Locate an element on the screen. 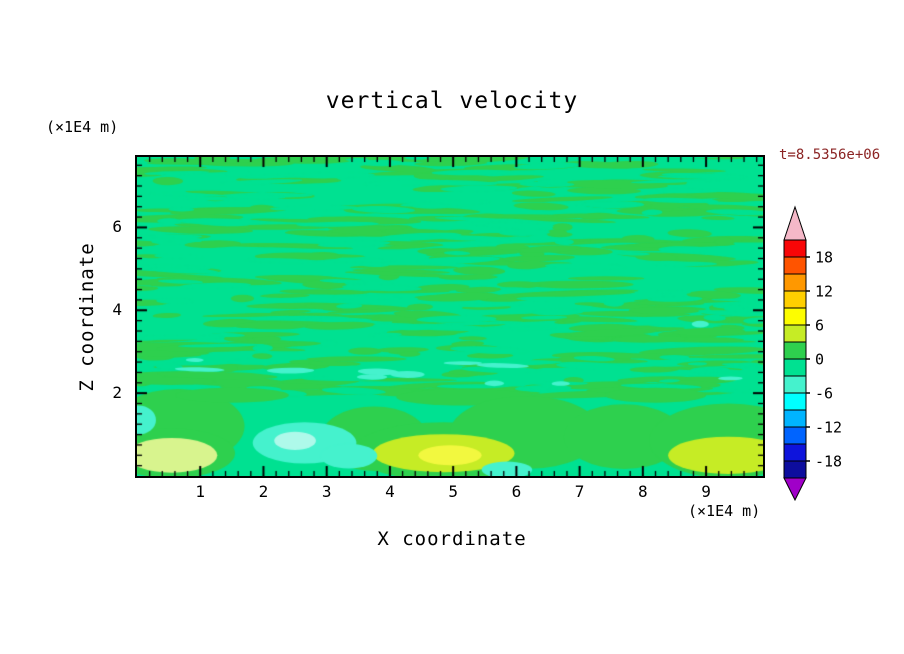 The height and width of the screenshot is (654, 904). colorbar-tick-label: 12 is located at coordinates (824, 292).